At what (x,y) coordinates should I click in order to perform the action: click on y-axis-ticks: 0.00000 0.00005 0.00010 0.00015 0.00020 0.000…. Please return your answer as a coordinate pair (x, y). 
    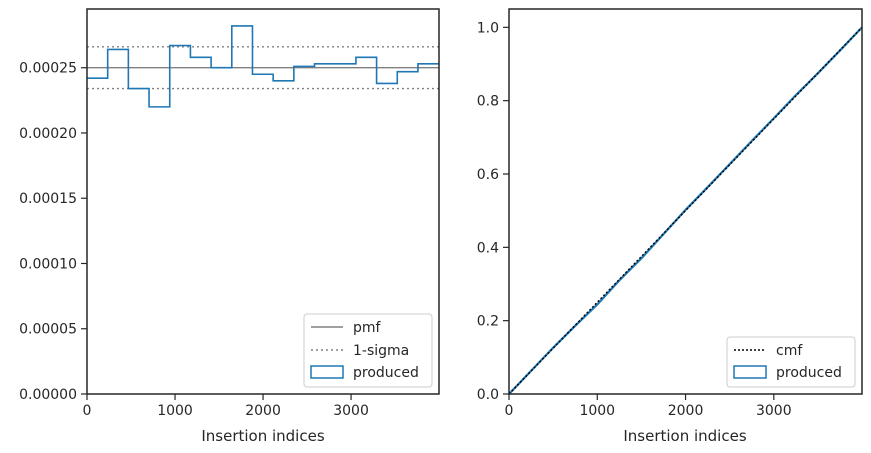
    Looking at the image, I should click on (53, 232).